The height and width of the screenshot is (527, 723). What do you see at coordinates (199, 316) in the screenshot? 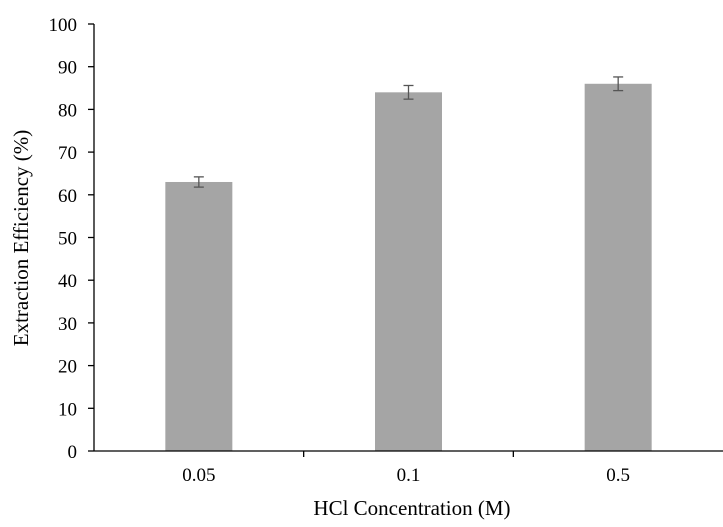
I see `bar-0.05` at bounding box center [199, 316].